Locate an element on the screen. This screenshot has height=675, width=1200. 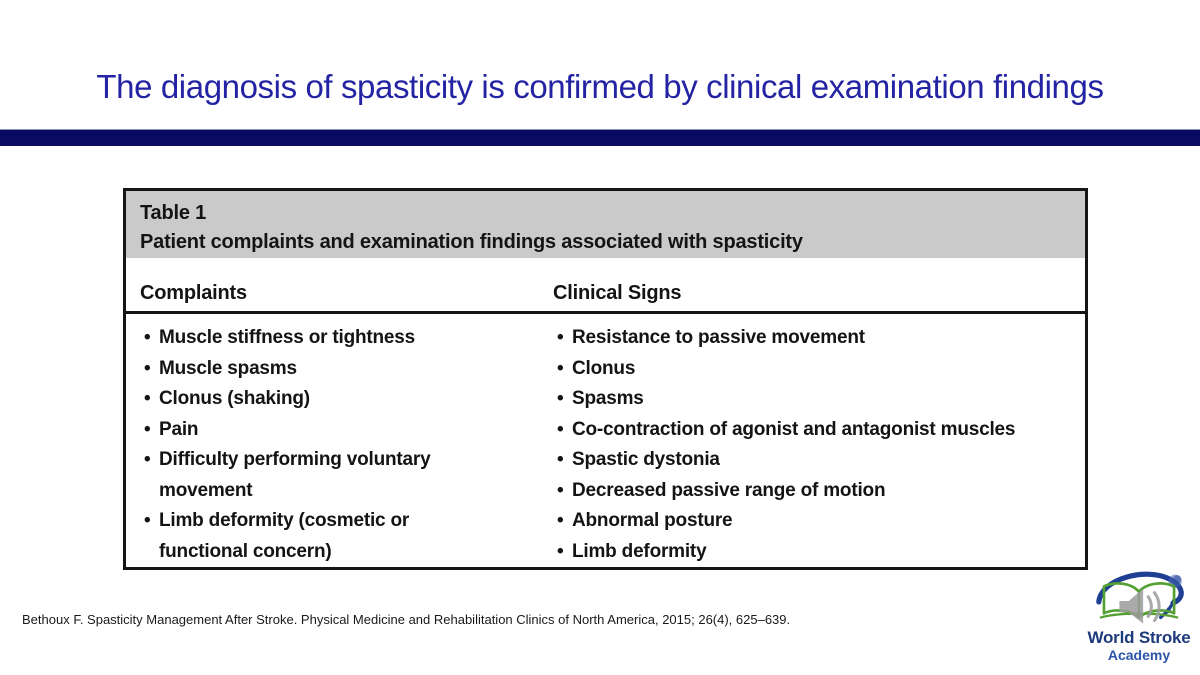
logo-graphic is located at coordinates (1140, 597).